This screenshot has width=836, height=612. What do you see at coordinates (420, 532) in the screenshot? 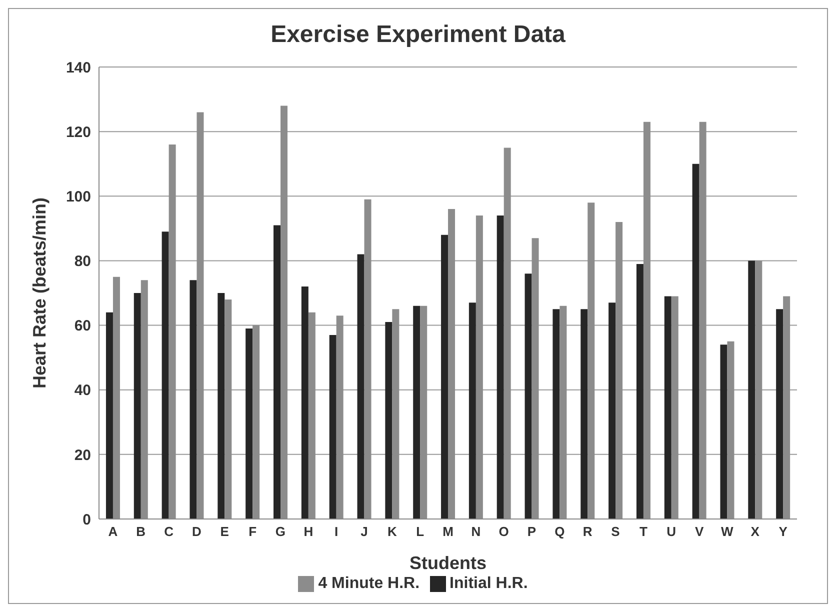
I see `x-tick-label: L` at bounding box center [420, 532].